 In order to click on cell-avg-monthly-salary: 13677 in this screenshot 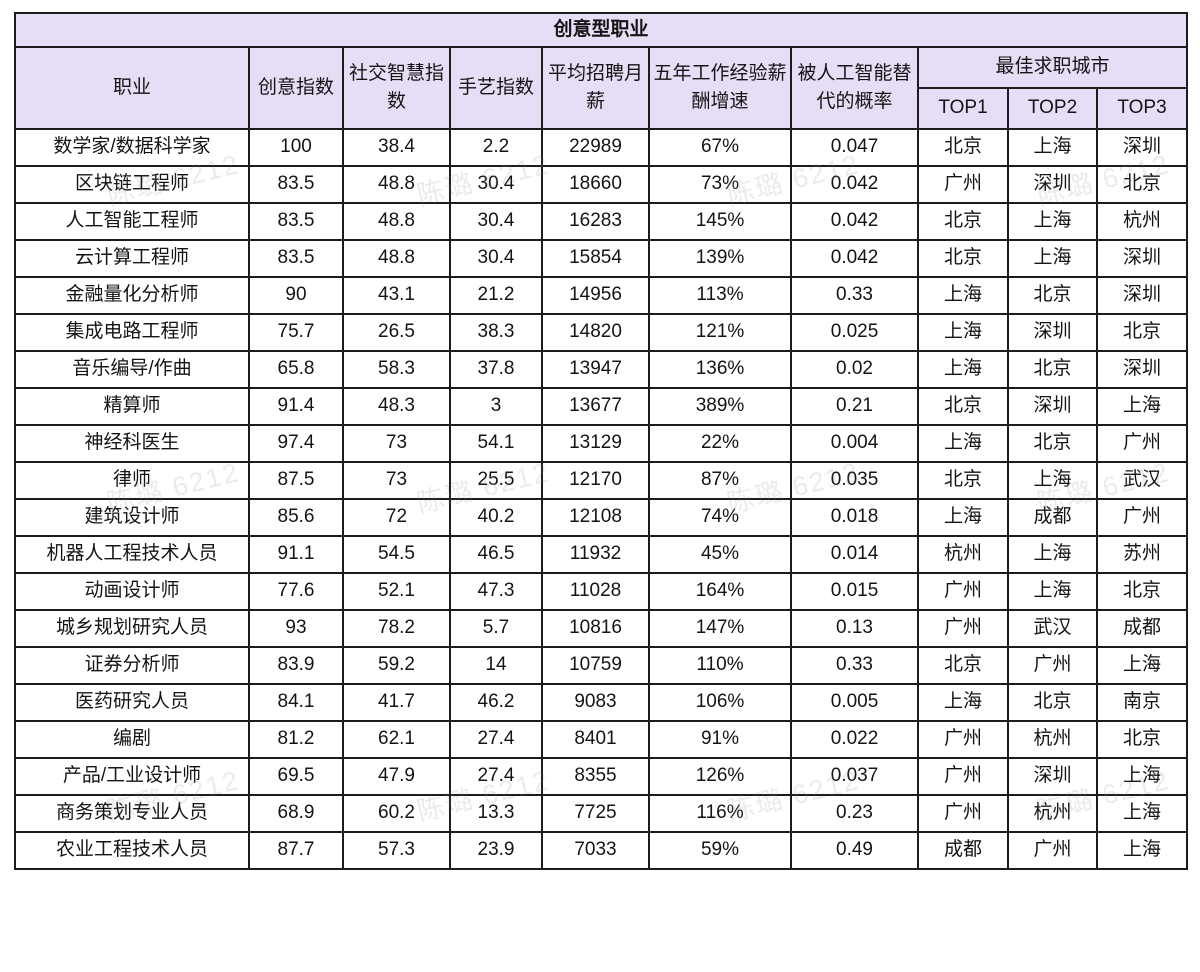, I will do `click(595, 406)`.